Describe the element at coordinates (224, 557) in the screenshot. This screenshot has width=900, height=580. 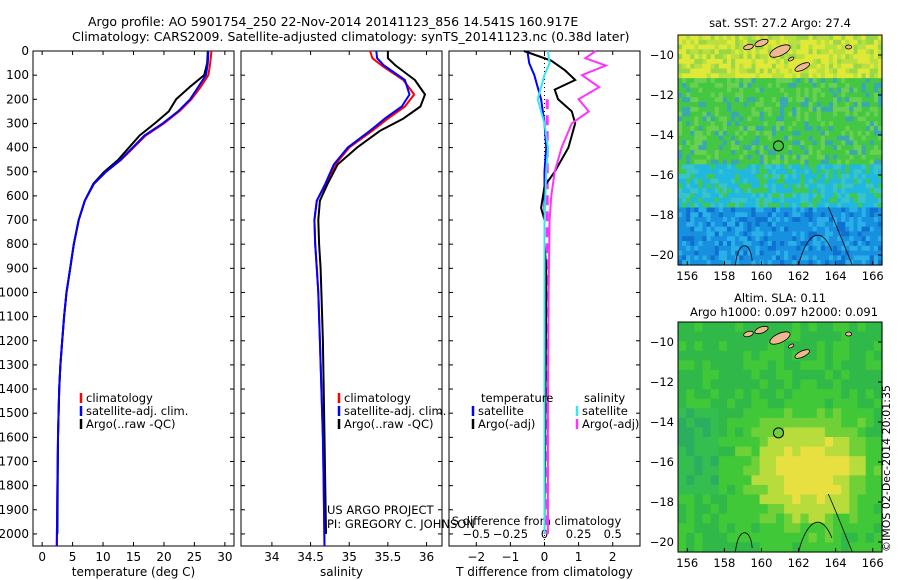
I see `x-tick-label: 30` at that location.